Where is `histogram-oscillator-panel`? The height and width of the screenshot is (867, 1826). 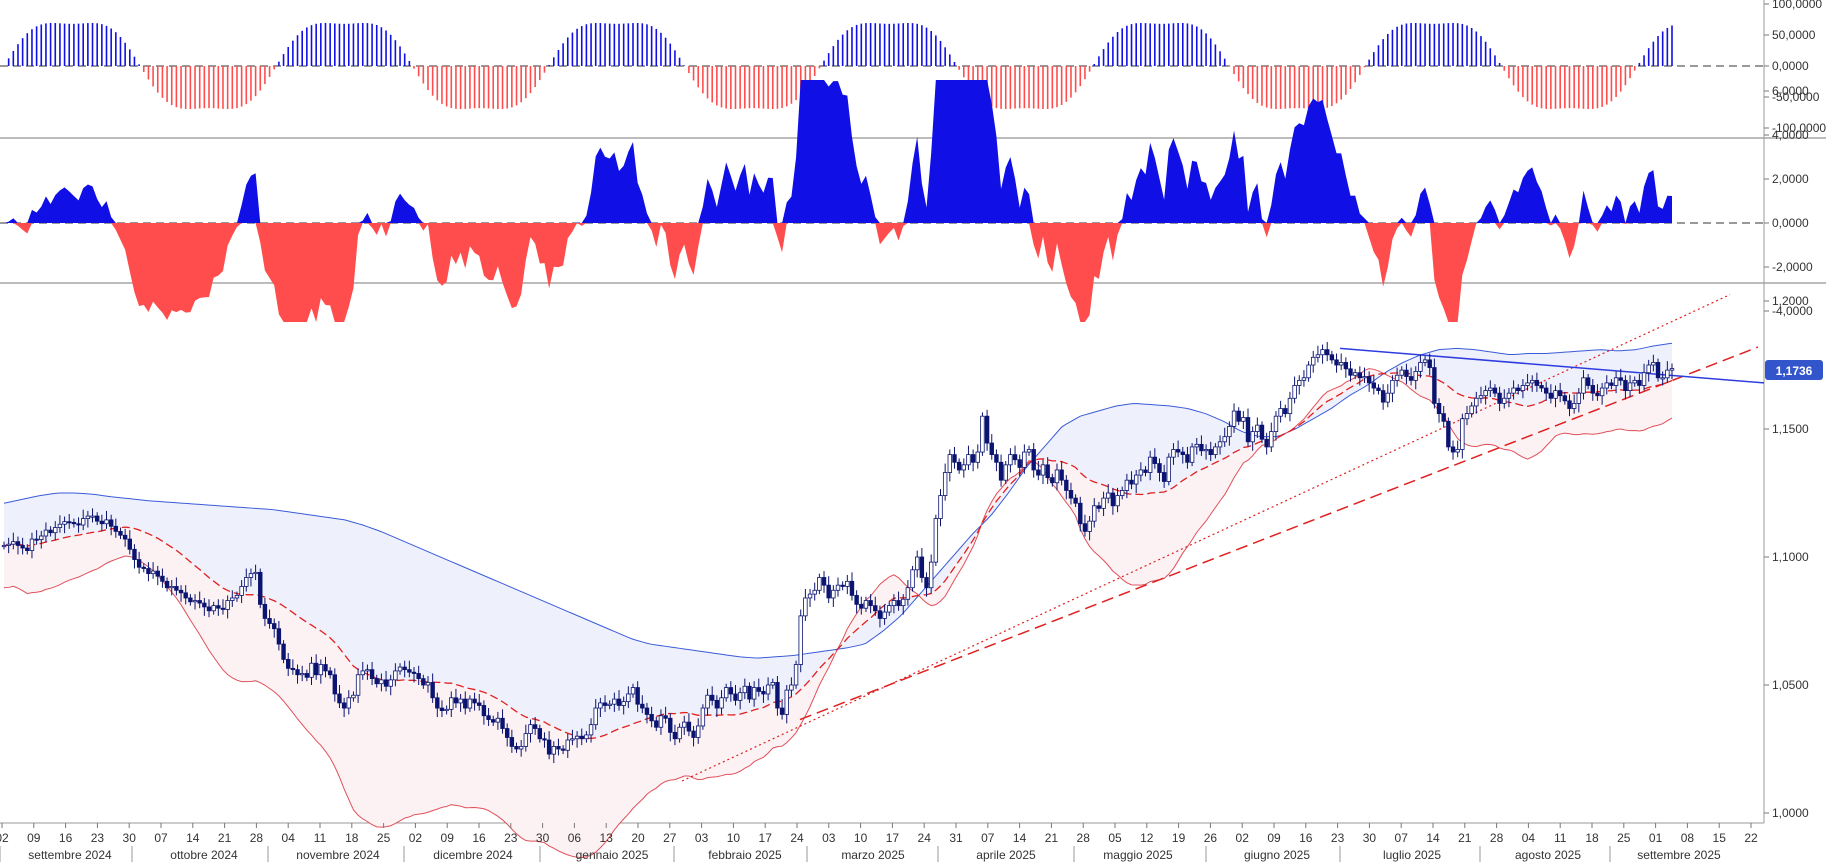
histogram-oscillator-panel is located at coordinates (882, 66).